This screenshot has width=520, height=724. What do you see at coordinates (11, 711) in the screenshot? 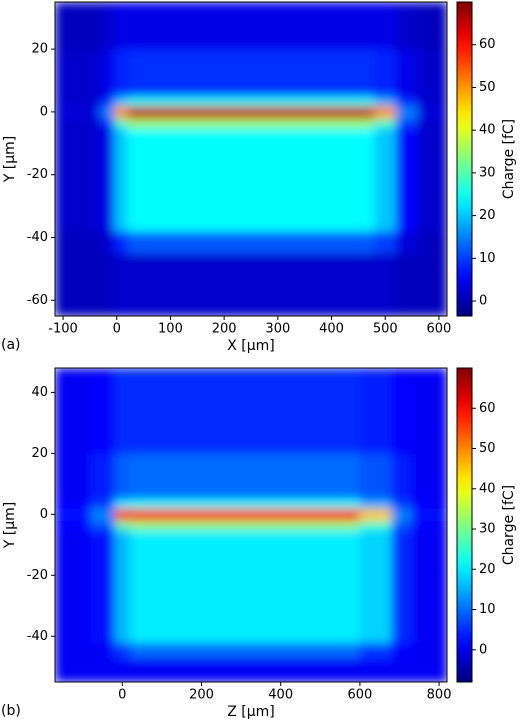
I see `panel-label: (b)` at bounding box center [11, 711].